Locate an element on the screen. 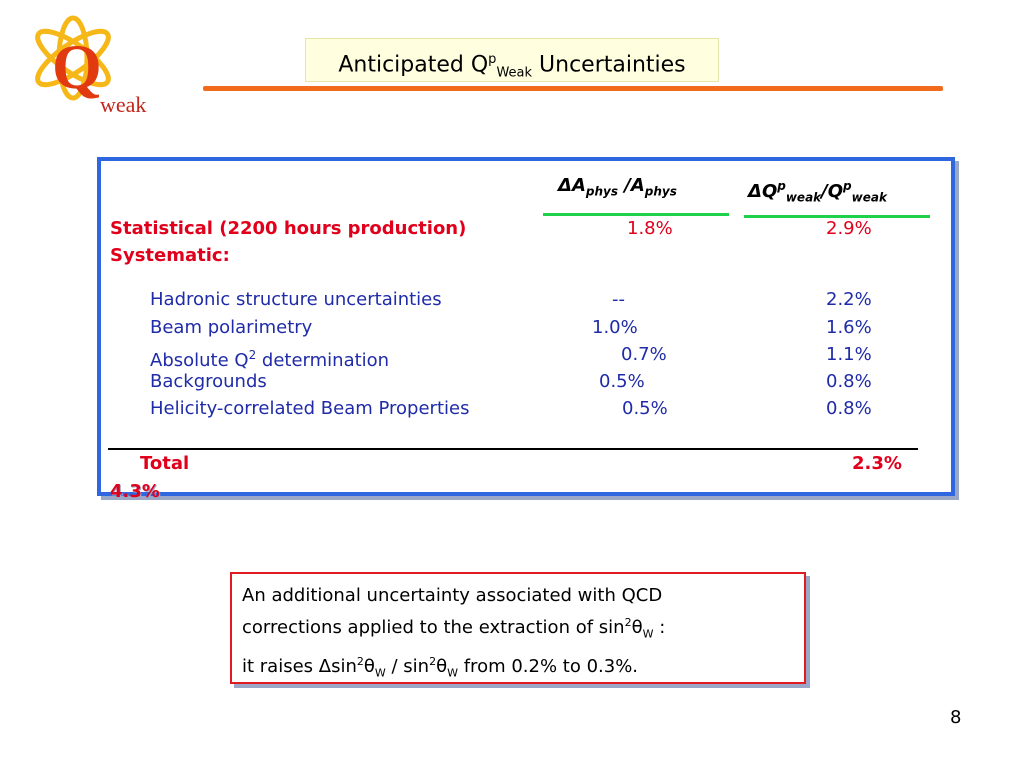  header-asymmetry: ΔAphys /Aphys is located at coordinates (617, 189).